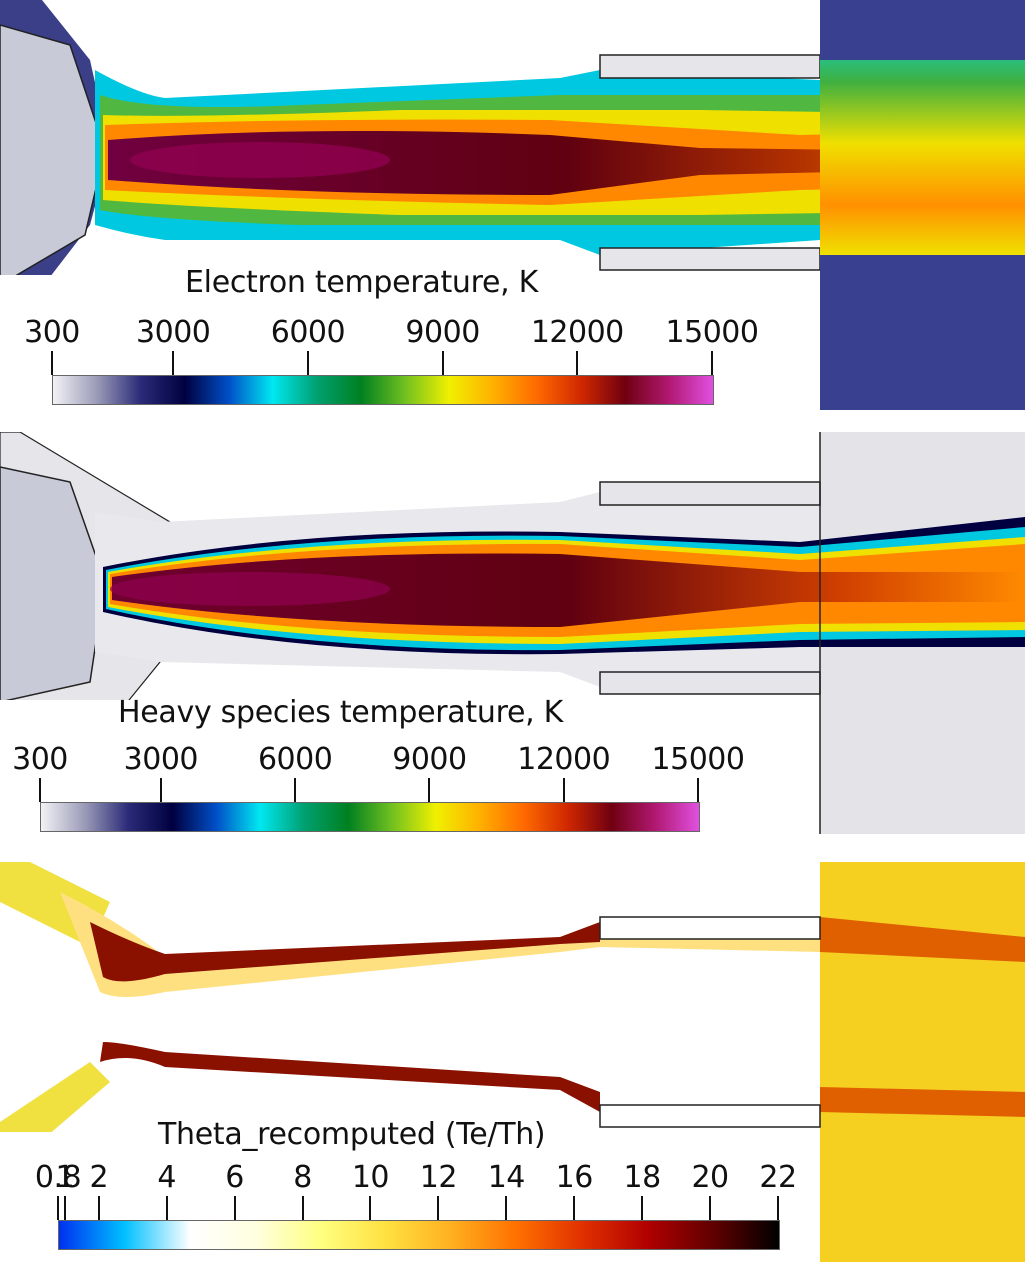 This screenshot has height=1262, width=1025. What do you see at coordinates (352, 1134) in the screenshot?
I see `theta-colorbar-title: Theta_recomputed (Te/Th)` at bounding box center [352, 1134].